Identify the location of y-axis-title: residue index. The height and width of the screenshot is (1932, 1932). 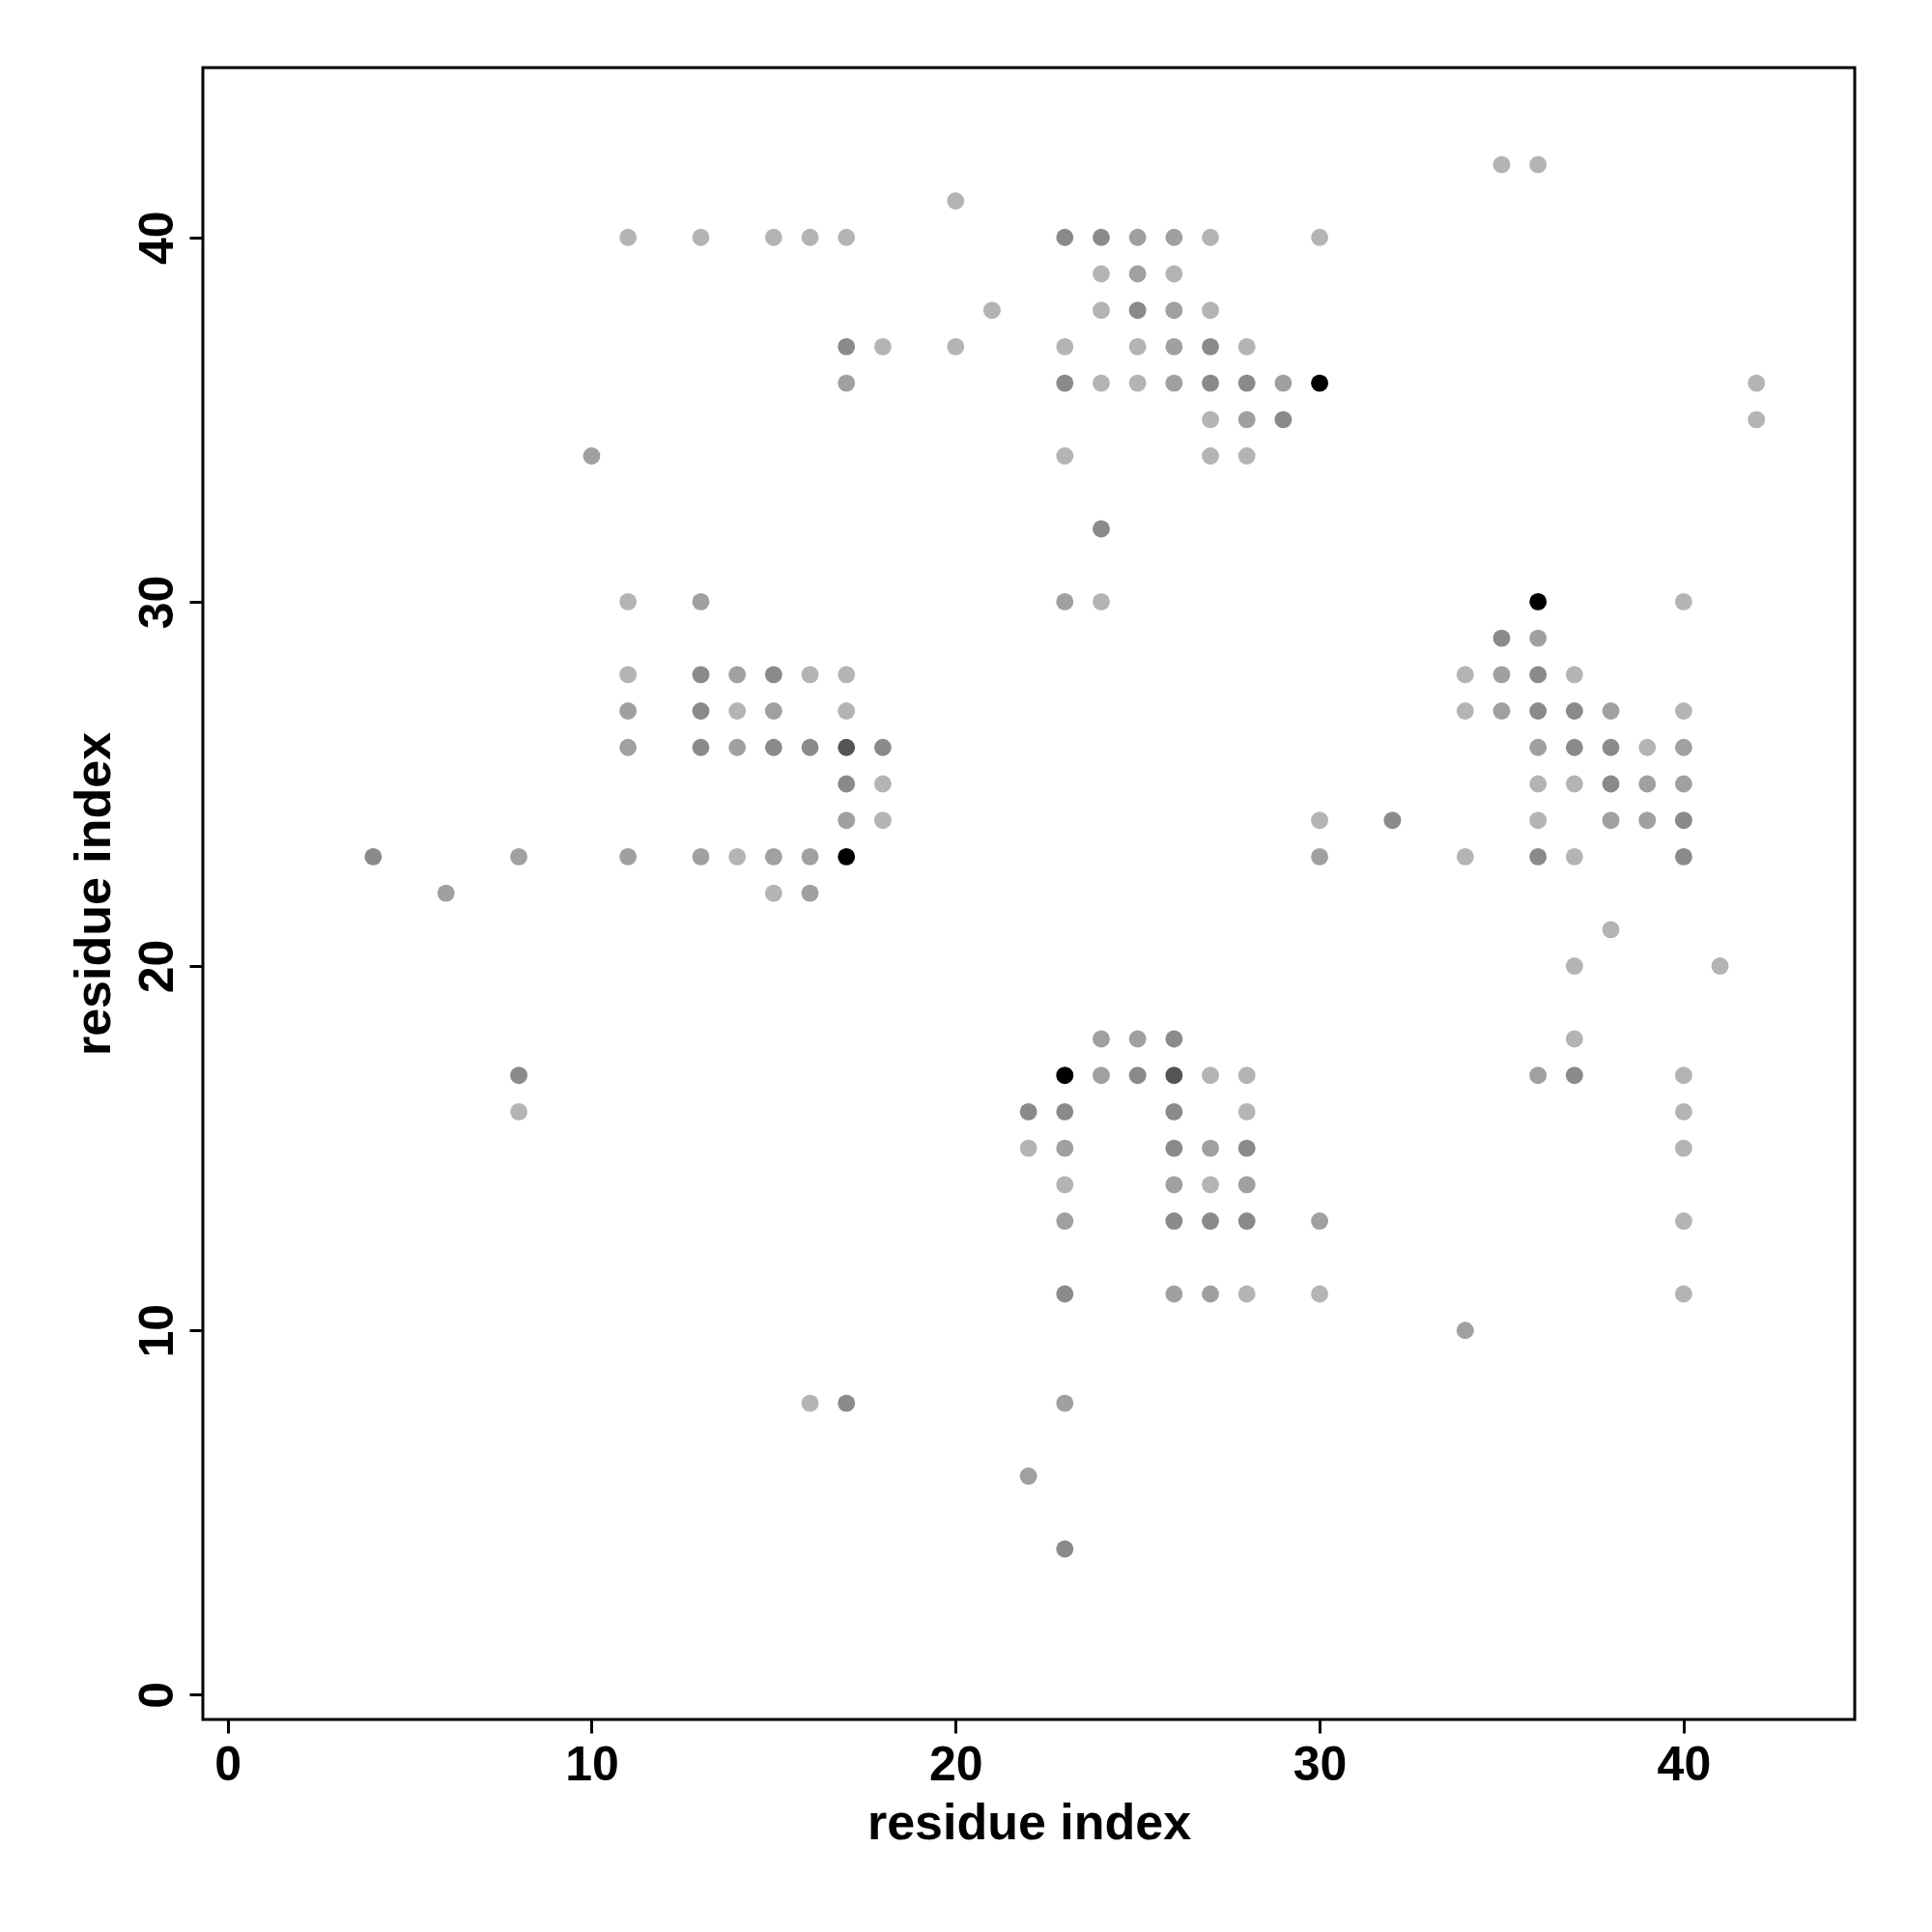
(92, 894).